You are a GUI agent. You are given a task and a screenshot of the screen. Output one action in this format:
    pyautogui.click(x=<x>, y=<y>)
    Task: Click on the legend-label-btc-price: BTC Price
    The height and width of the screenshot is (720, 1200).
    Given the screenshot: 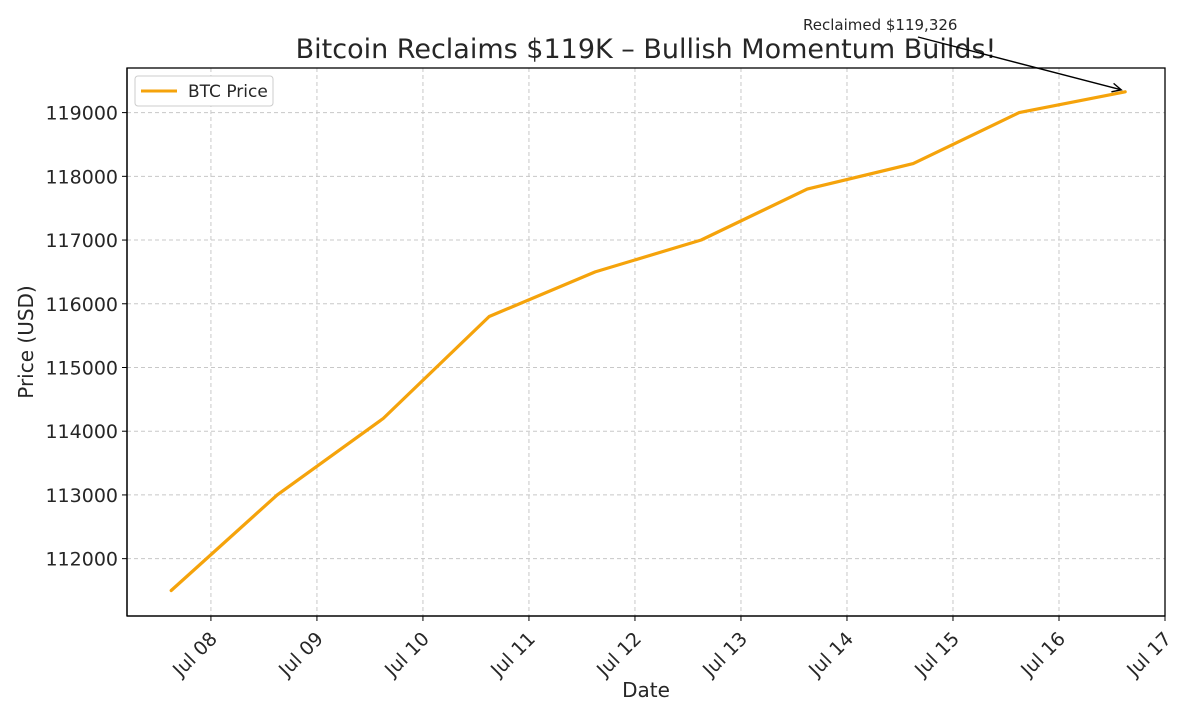 What is the action you would take?
    pyautogui.click(x=228, y=92)
    